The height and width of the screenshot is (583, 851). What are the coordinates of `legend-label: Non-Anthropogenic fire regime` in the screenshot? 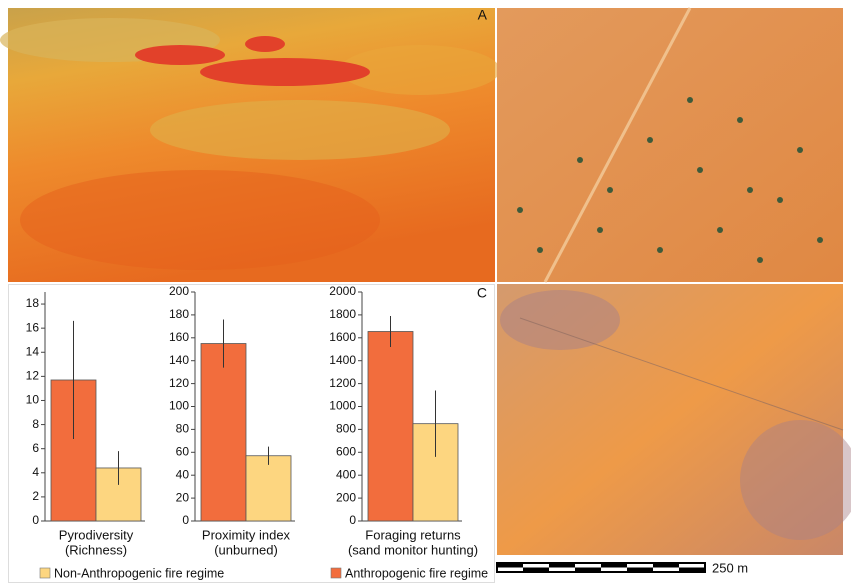 It's located at (139, 573).